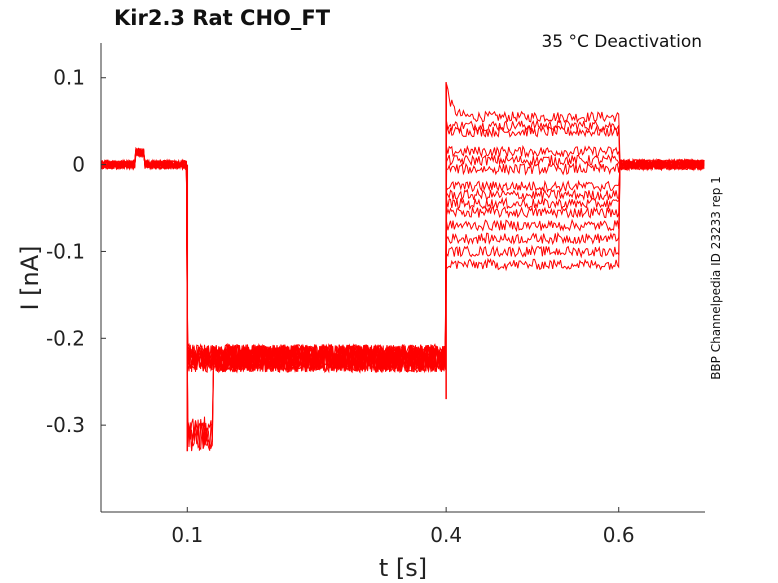 Image resolution: width=778 pixels, height=583 pixels. What do you see at coordinates (446, 535) in the screenshot?
I see `x-tick-label: 0.4` at bounding box center [446, 535].